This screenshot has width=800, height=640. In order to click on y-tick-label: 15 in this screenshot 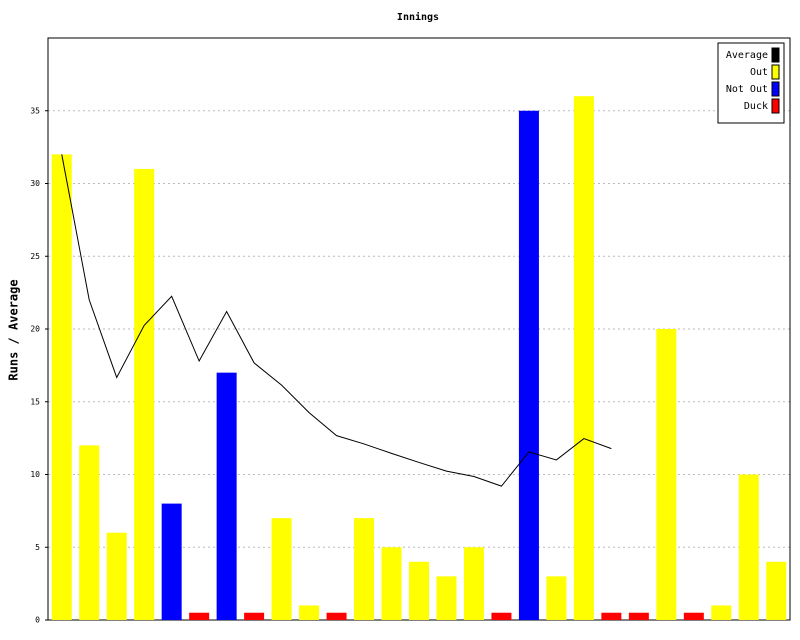, I will do `click(35, 401)`.